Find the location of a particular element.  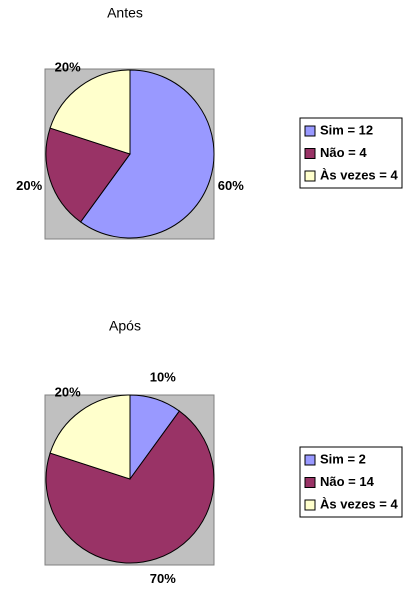

data-label: 70% is located at coordinates (163, 578).